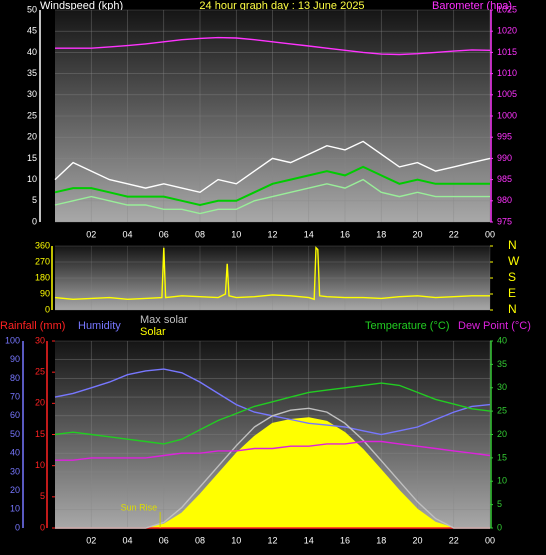  Describe the element at coordinates (507, 94) in the screenshot. I see `y2-tick-label: 1005` at that location.